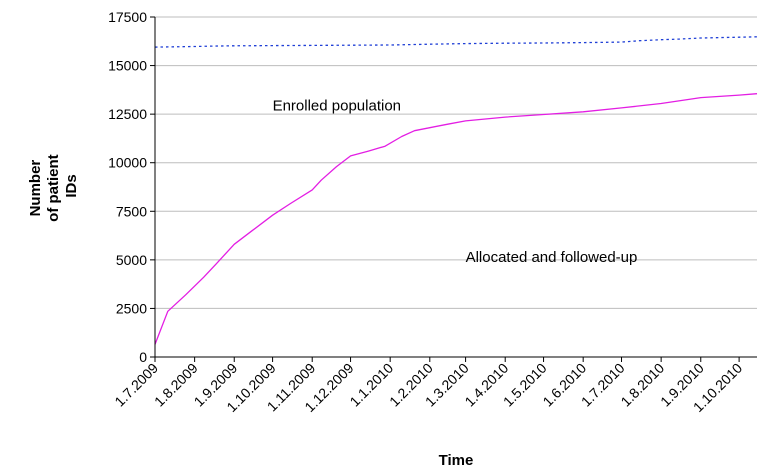 This screenshot has height=474, width=758. I want to click on y-tick-label: 15000, so click(127, 66).